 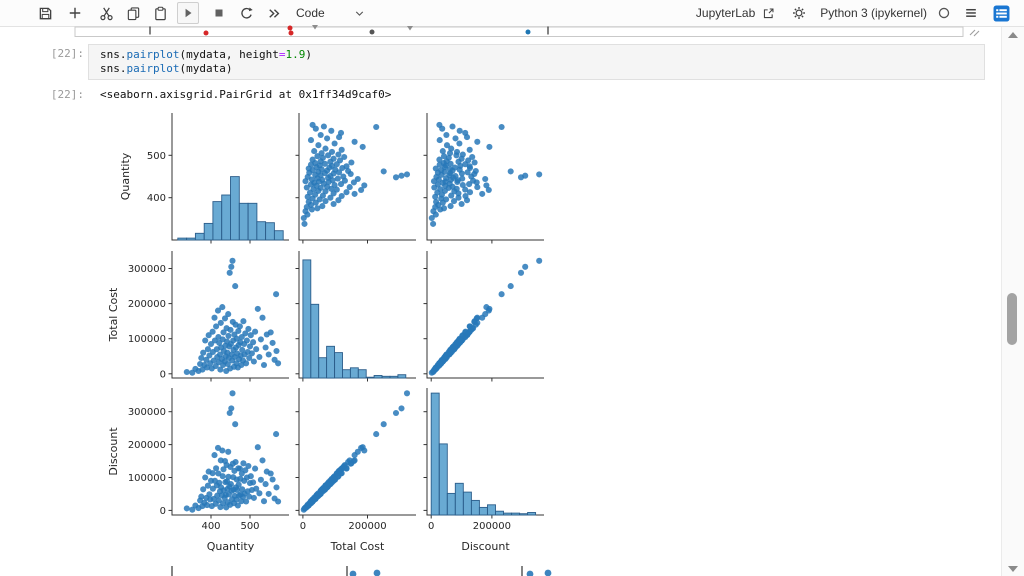 I want to click on y-axis-label: Quantity, so click(x=125, y=176).